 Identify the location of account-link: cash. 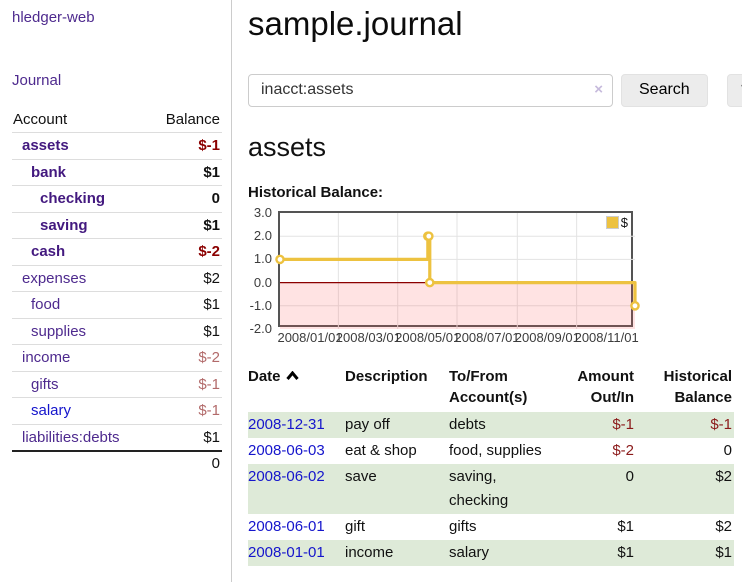
(48, 251).